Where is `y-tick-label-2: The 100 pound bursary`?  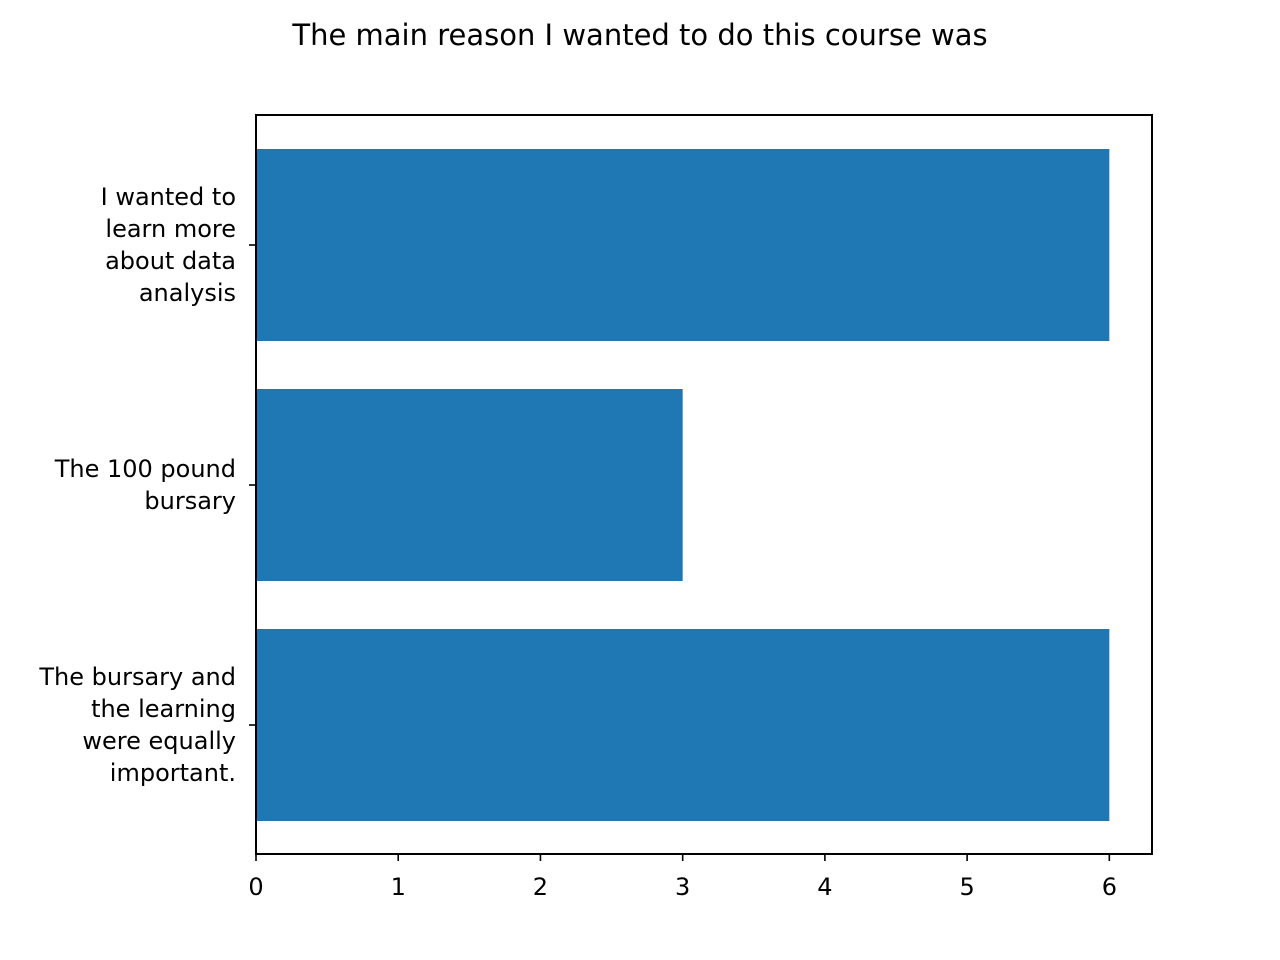
y-tick-label-2: The 100 pound bursary is located at coordinates (145, 485).